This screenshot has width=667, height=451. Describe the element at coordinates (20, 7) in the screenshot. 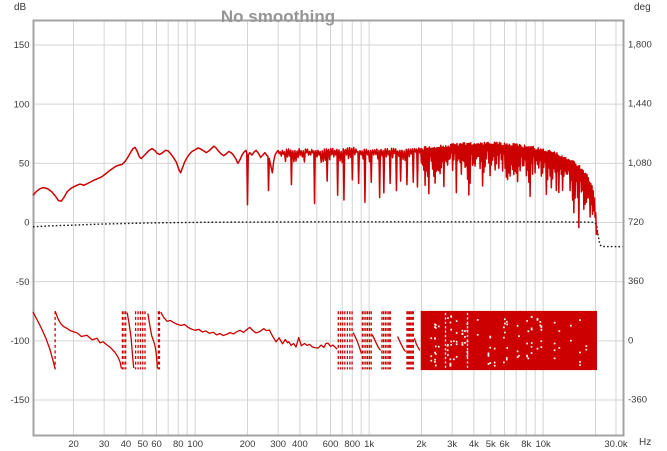

I see `db-axis-unit-label: dB` at that location.